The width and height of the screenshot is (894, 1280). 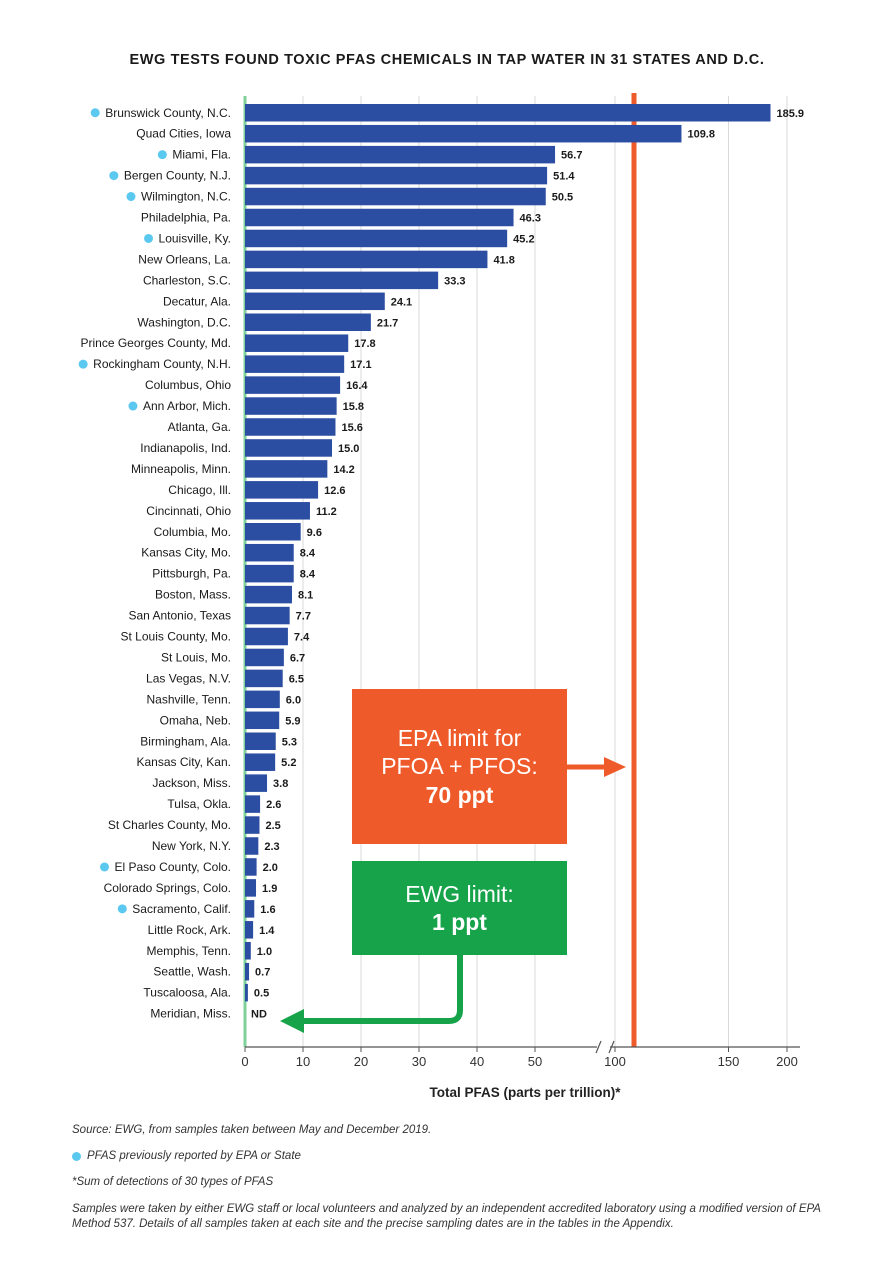 I want to click on legend-label: PFAS previously reported by EPA or State, so click(x=194, y=1156).